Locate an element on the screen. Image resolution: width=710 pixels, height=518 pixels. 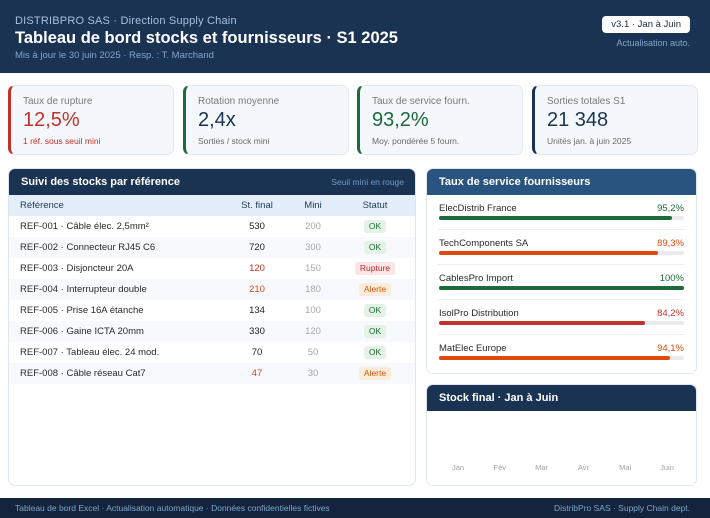
column-header-status: Statut is located at coordinates (375, 205).